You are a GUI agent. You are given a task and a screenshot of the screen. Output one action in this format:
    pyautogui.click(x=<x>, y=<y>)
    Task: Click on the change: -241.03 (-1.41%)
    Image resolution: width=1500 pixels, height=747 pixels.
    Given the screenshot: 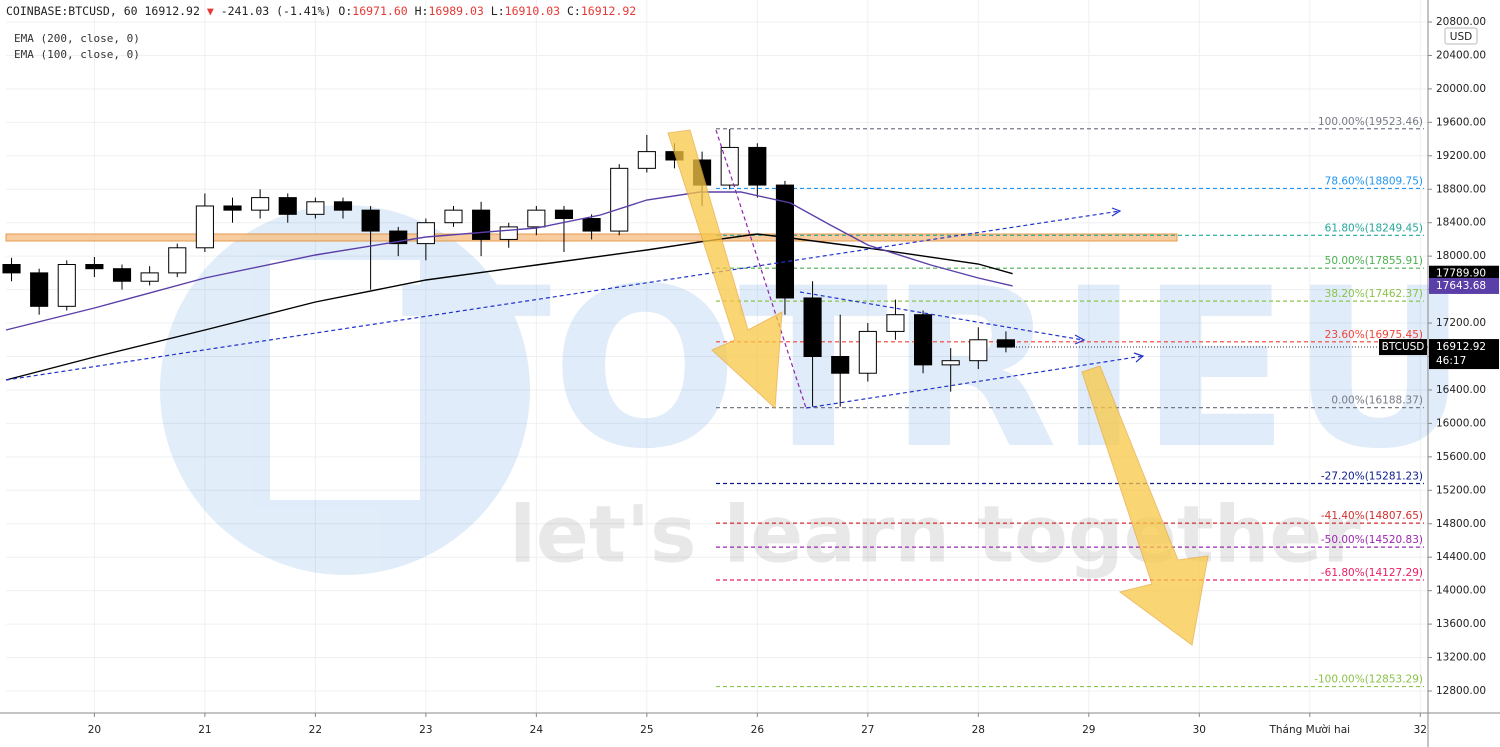 What is the action you would take?
    pyautogui.click(x=276, y=11)
    